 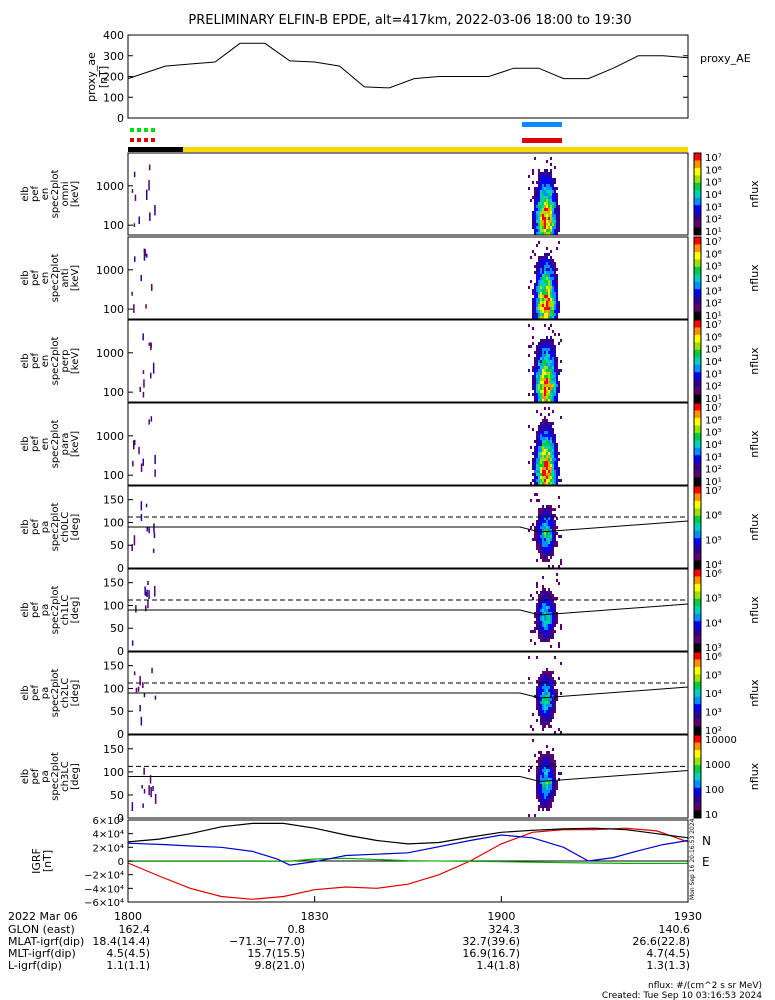 I want to click on y-tick-label: 4×10⁴, so click(x=108, y=835).